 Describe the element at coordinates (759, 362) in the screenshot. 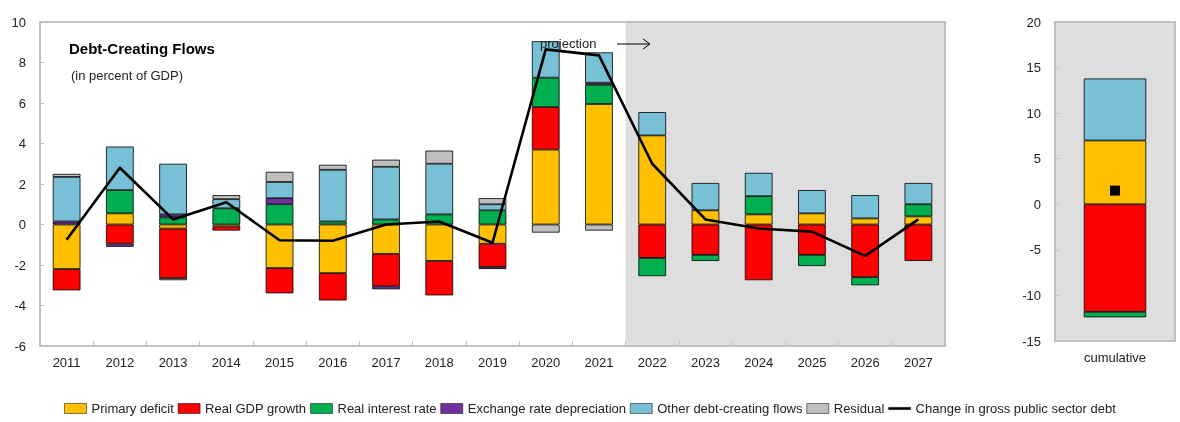

I see `x-tick-label: 2024` at that location.